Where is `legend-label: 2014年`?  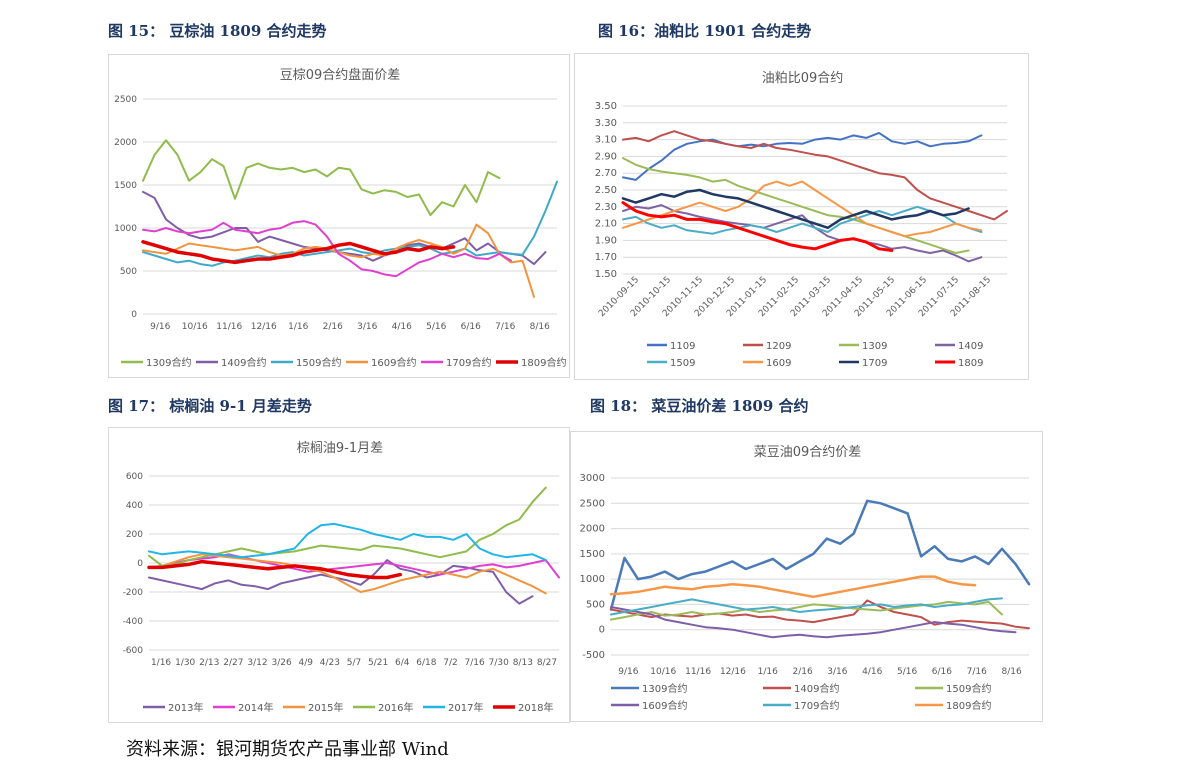 legend-label: 2014年 is located at coordinates (255, 707).